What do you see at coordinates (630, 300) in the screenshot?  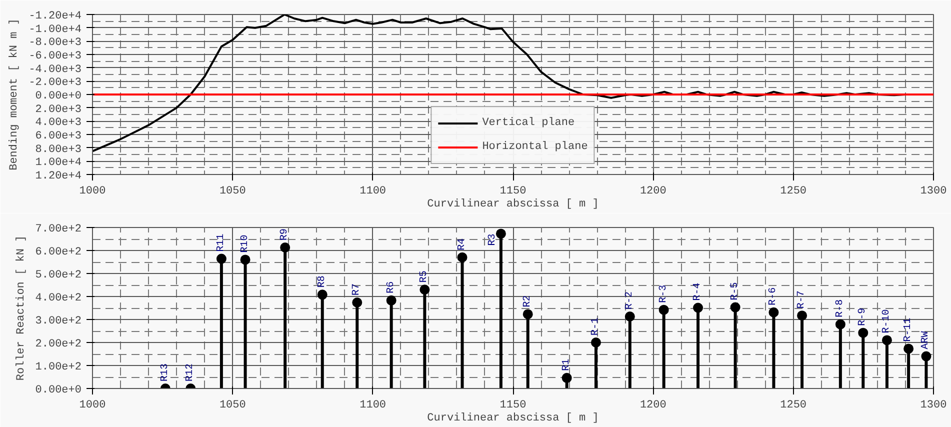 I see `annotation: R-2` at bounding box center [630, 300].